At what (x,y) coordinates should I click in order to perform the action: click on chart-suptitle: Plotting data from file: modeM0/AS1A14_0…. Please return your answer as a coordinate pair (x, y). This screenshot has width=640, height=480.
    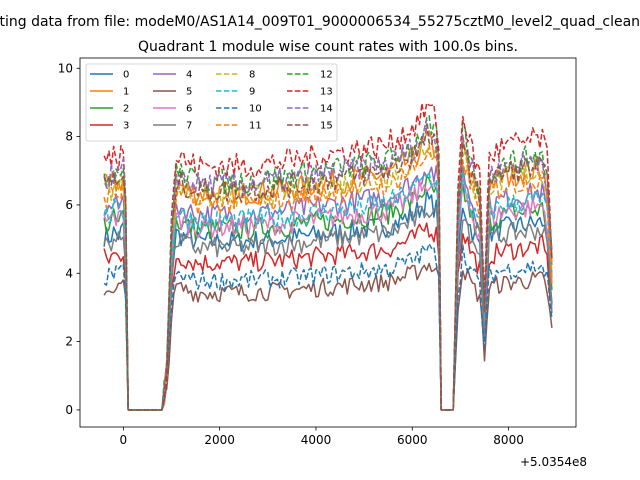
    Looking at the image, I should click on (320, 22).